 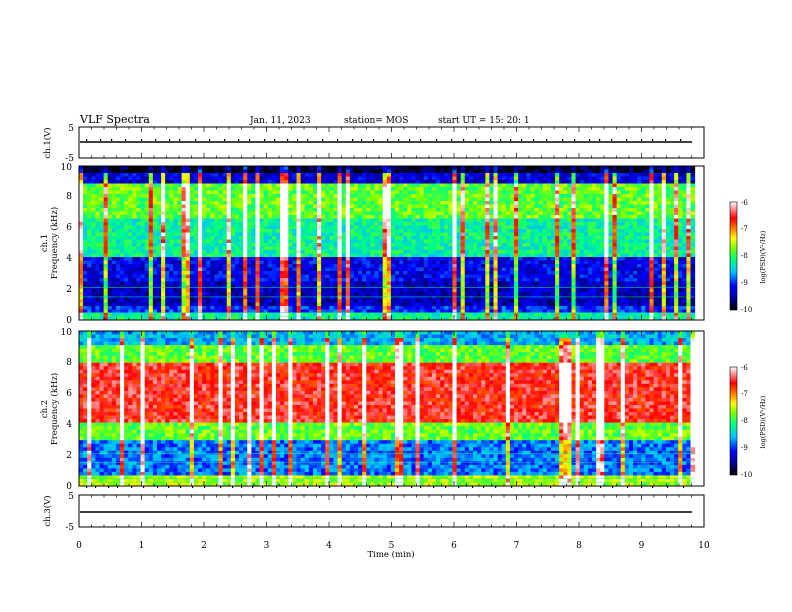 What do you see at coordinates (69, 159) in the screenshot?
I see `ch1-wave-ytick-bottom: -5` at bounding box center [69, 159].